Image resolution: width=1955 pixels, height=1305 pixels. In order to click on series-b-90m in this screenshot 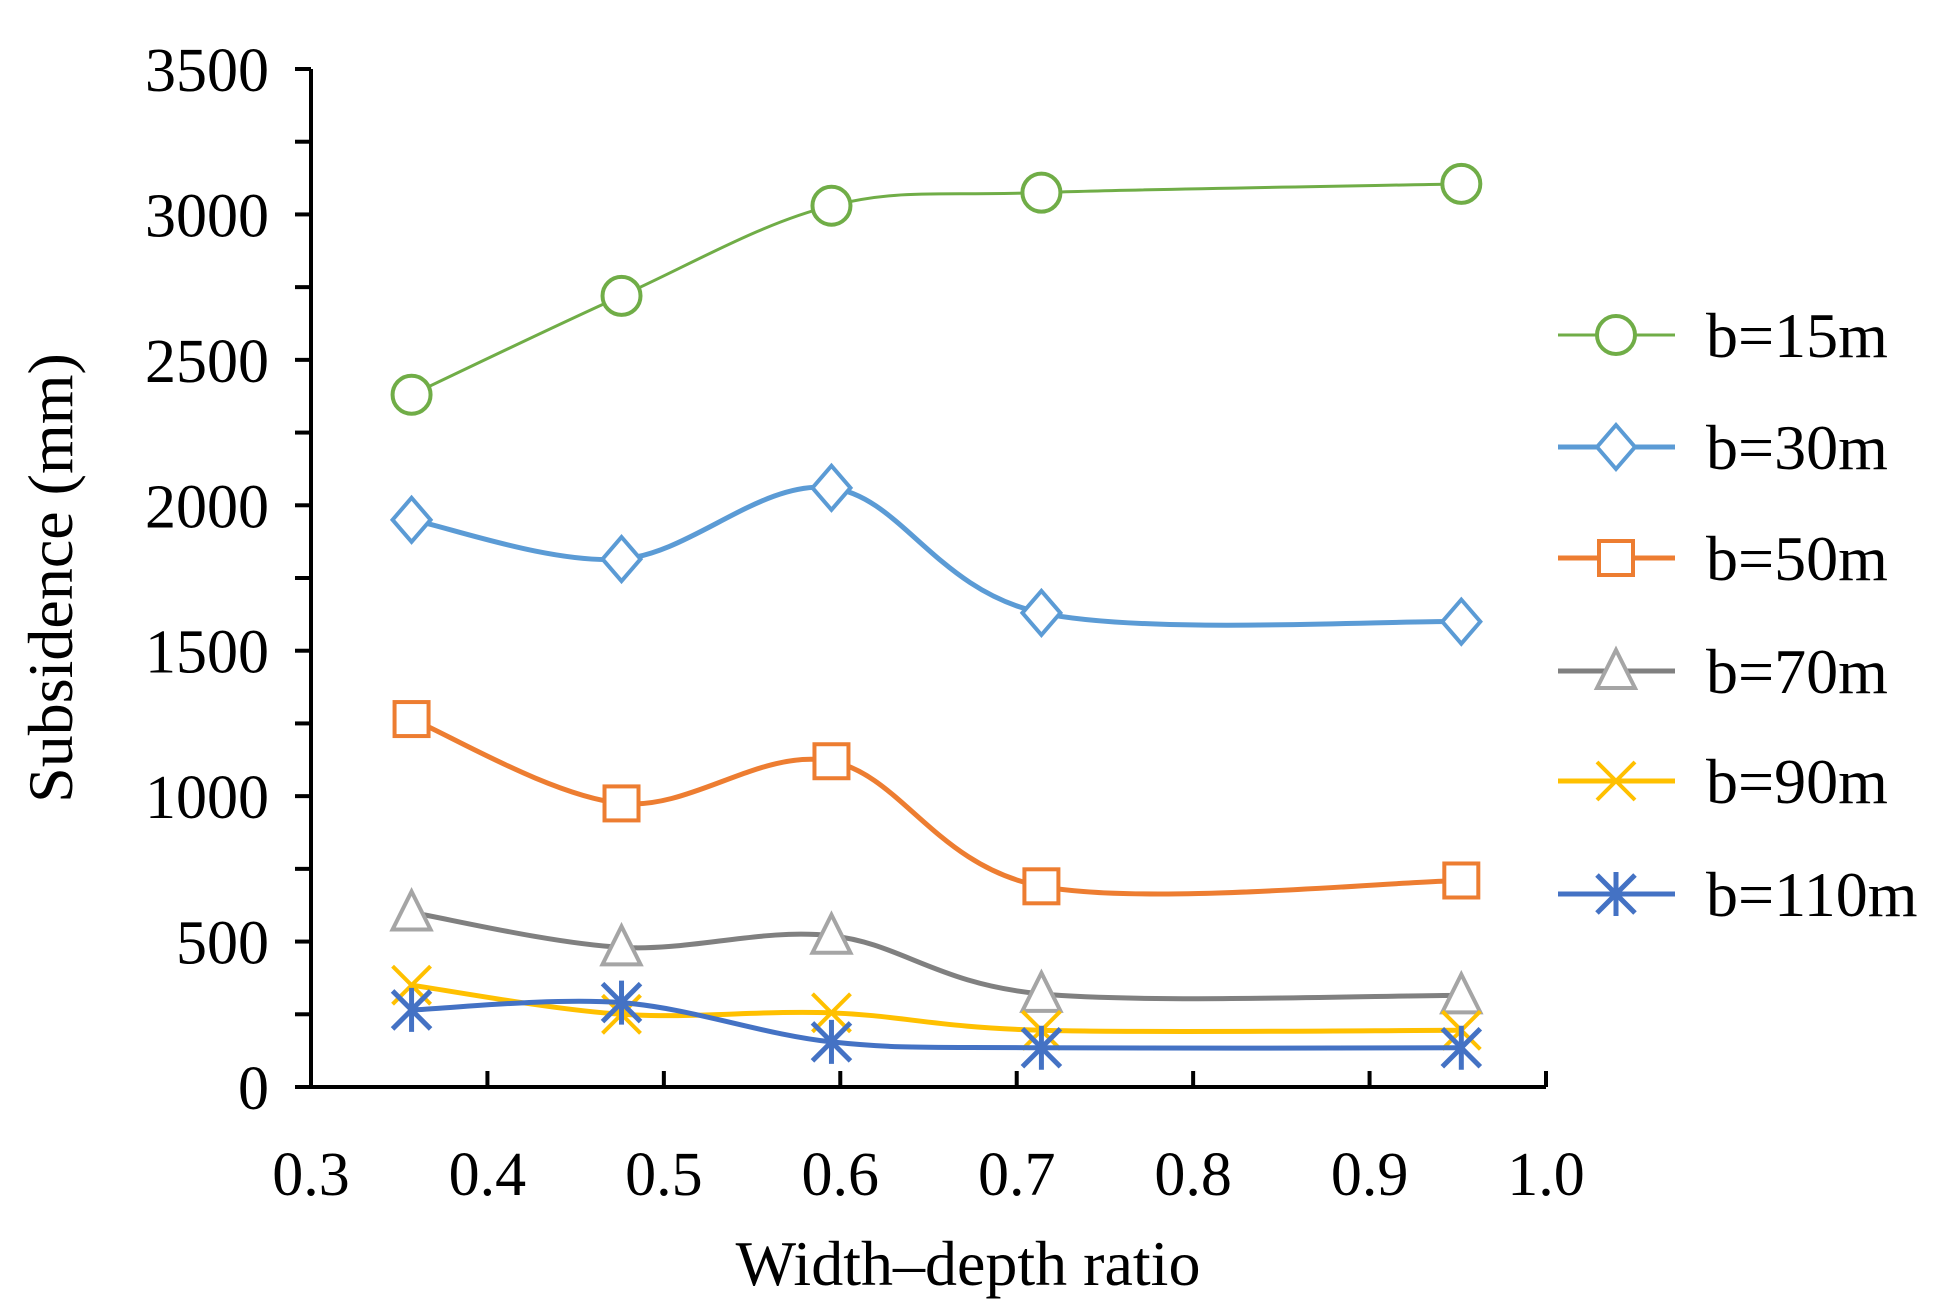, I will do `click(936, 1007)`.